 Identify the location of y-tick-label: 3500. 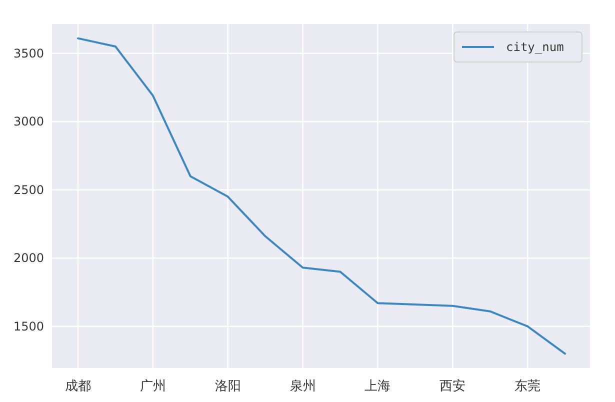
(28, 53).